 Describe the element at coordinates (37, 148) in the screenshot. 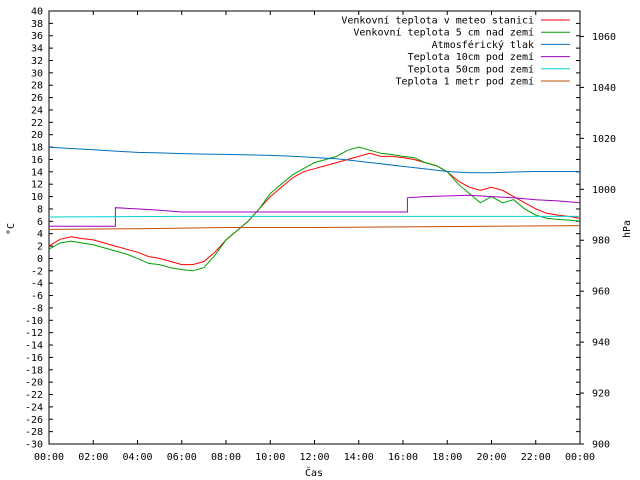

I see `y-tick-label: 18` at that location.